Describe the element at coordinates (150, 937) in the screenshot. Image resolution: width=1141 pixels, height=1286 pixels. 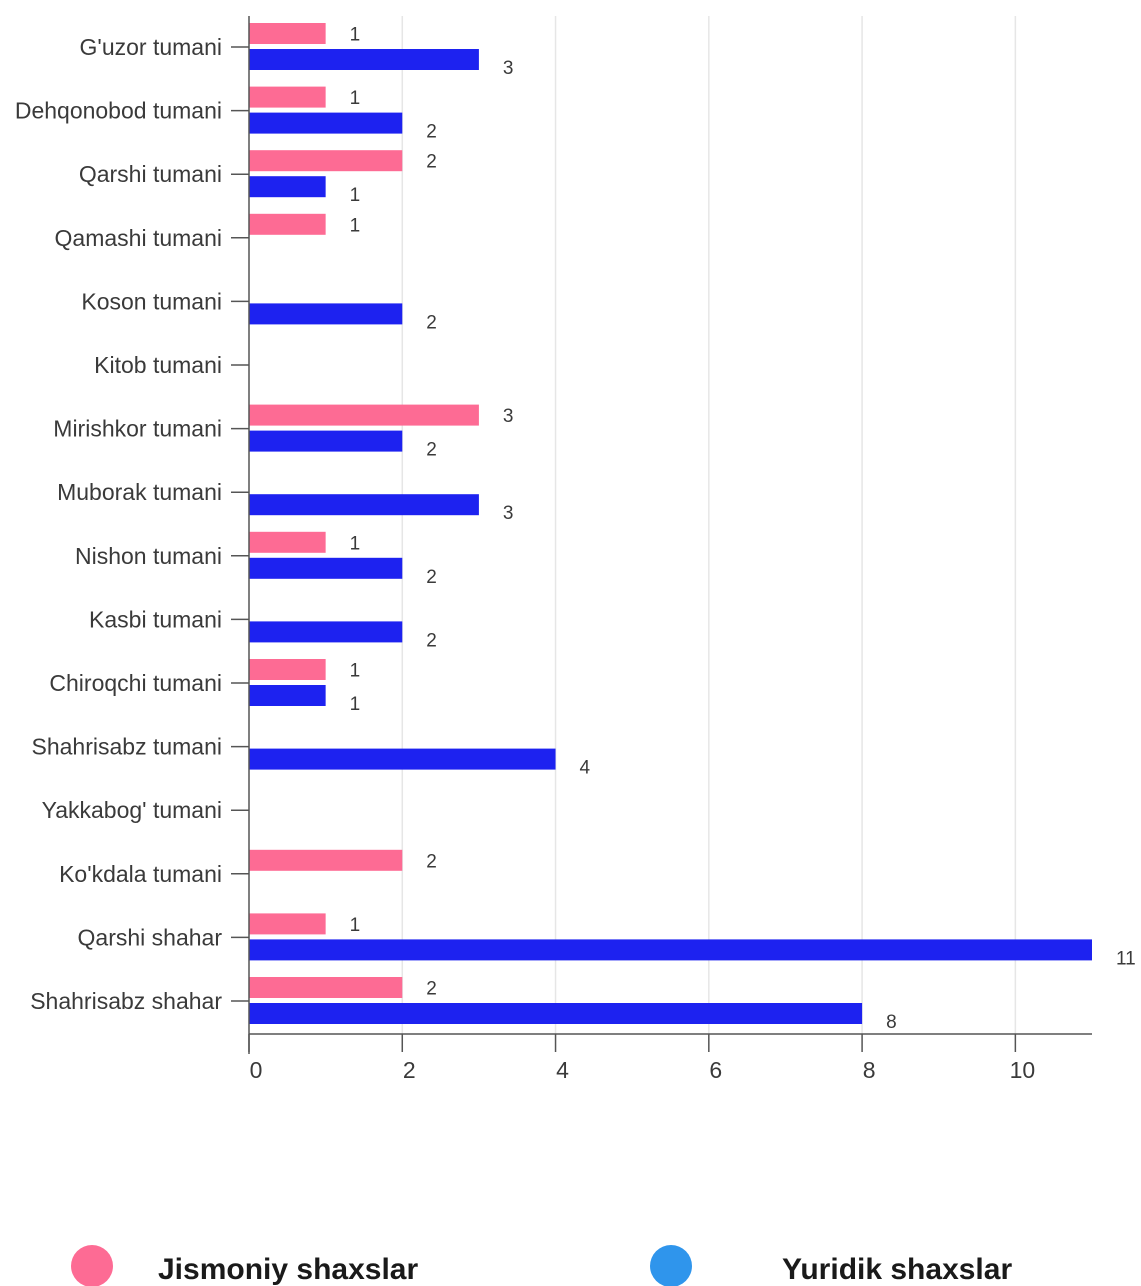
I see `category-label-qarshi-shahar: Qarshi shahar` at that location.